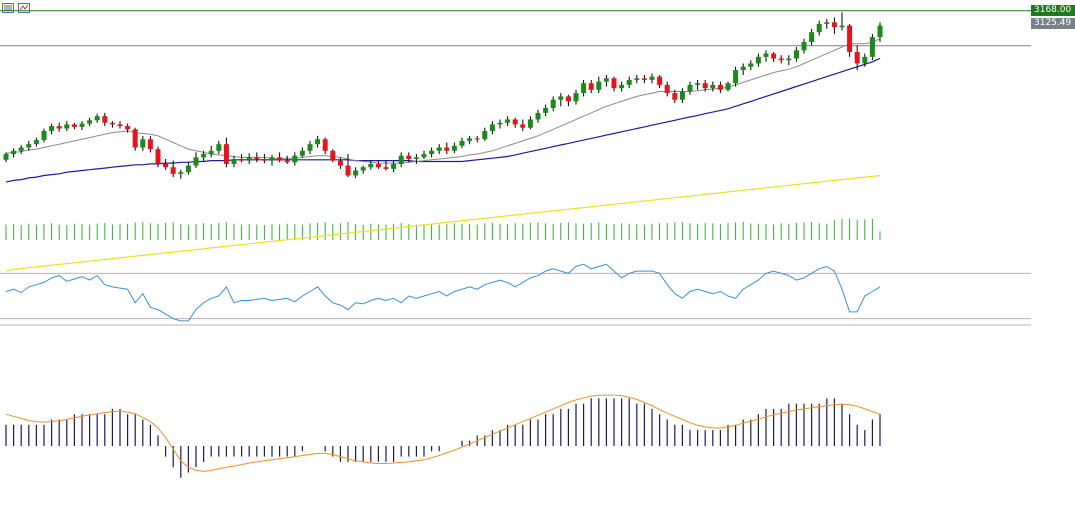  Describe the element at coordinates (16, 8) in the screenshot. I see `chart-toolbar` at that location.